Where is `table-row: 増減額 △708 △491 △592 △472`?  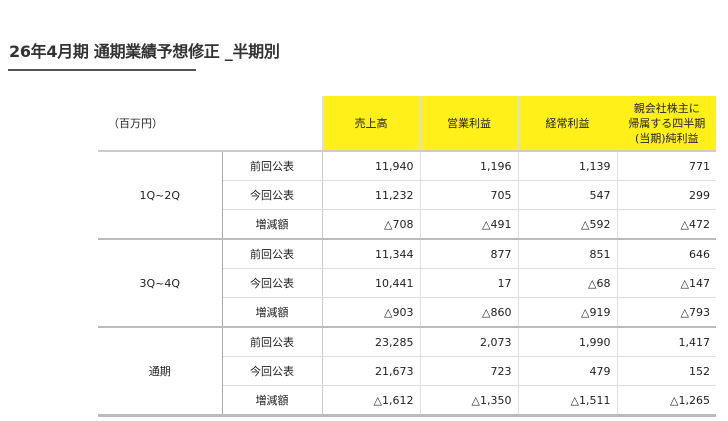
table-row: 増減額 △708 △491 △592 △472 is located at coordinates (407, 224).